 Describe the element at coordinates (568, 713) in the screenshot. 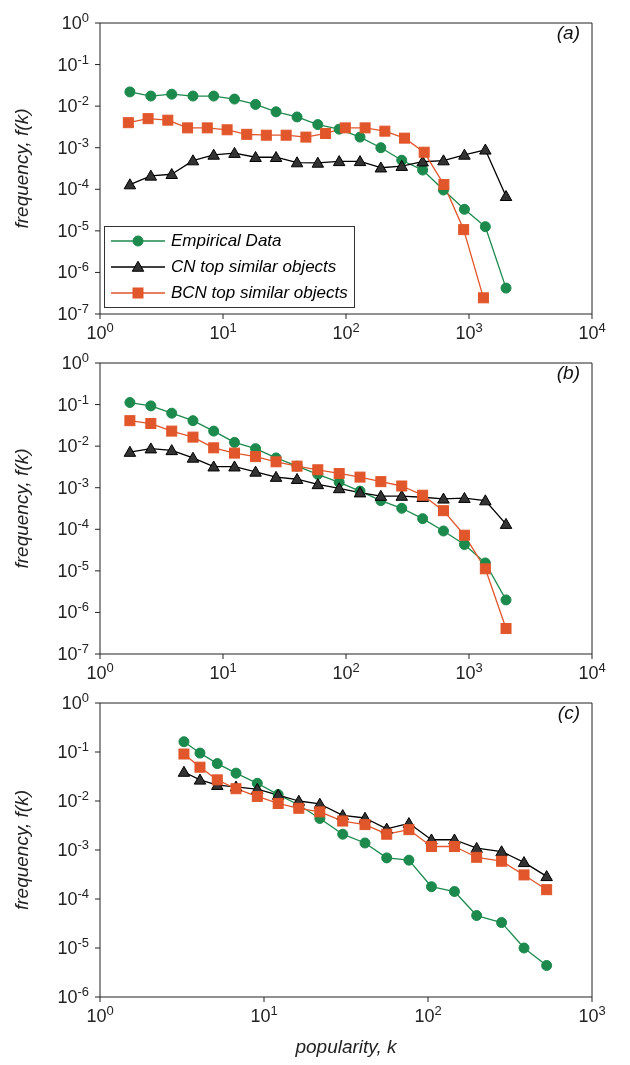

I see `annotation: (c)` at that location.